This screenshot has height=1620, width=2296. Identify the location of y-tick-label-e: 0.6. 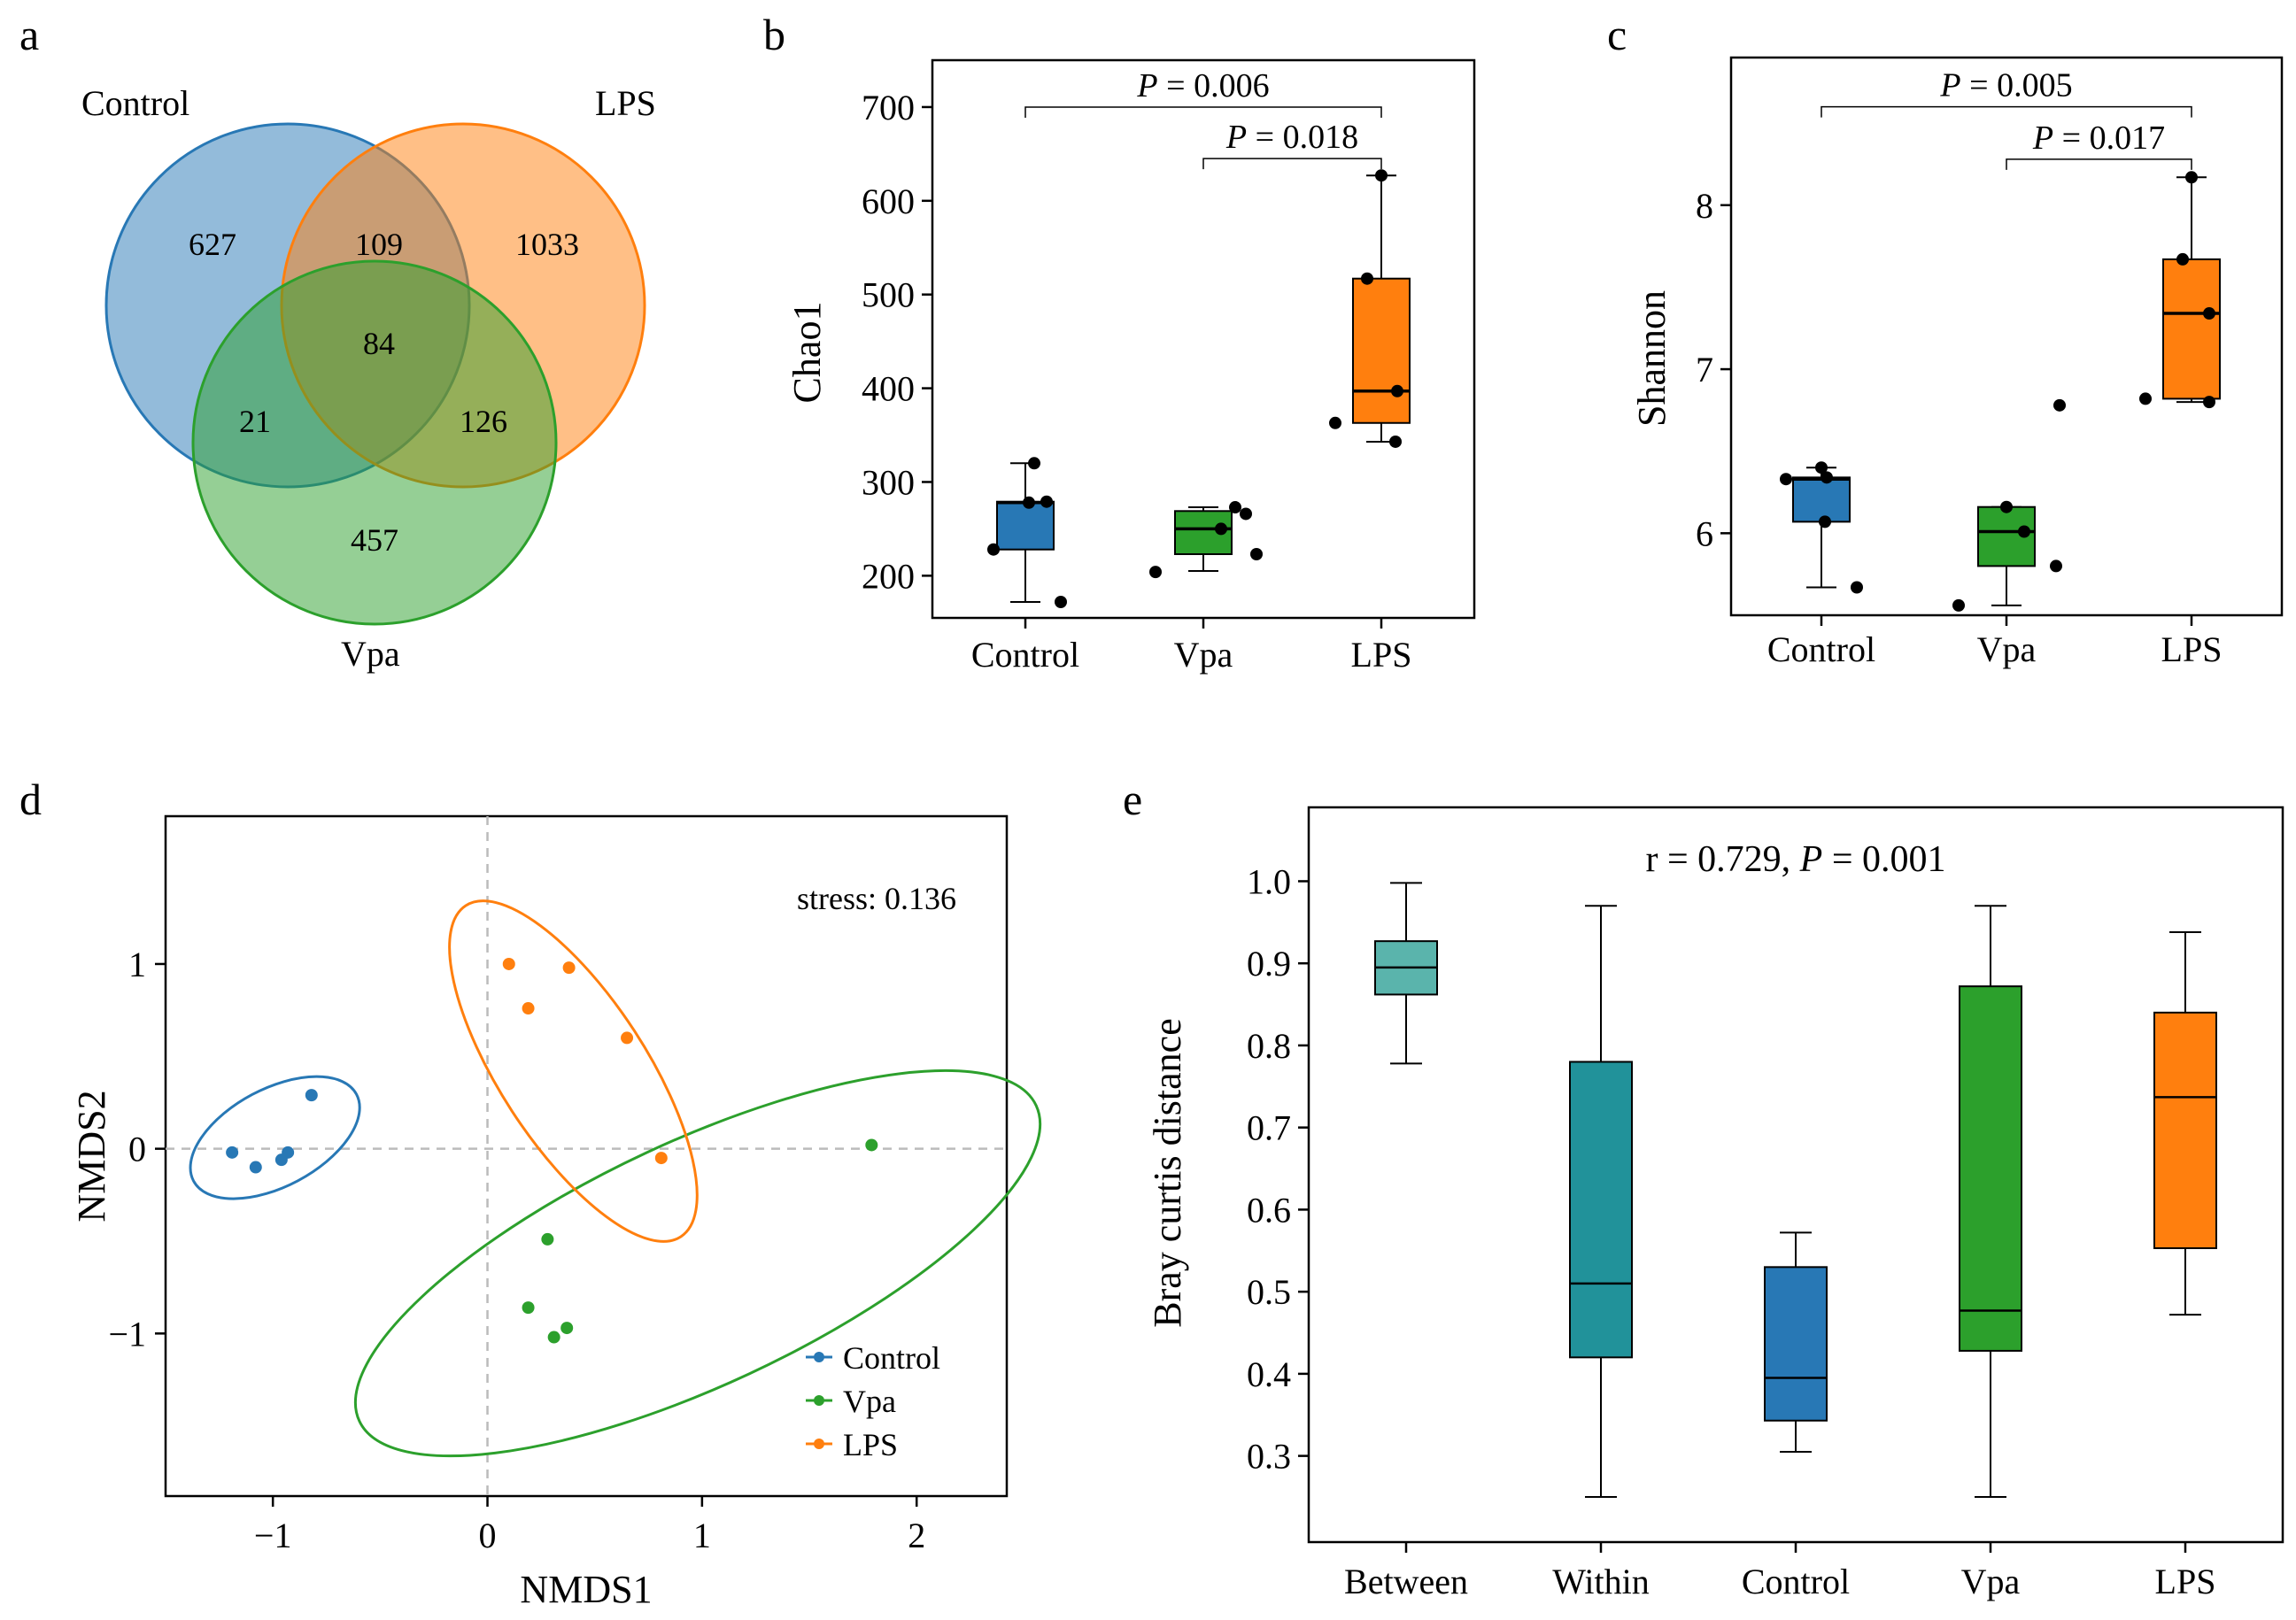
(1269, 1210).